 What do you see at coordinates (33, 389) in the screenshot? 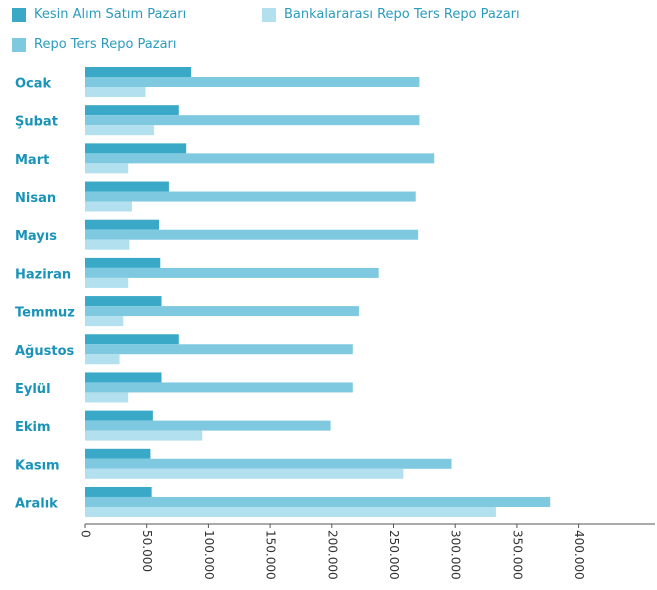
I see `month-label-8: Eylül` at bounding box center [33, 389].